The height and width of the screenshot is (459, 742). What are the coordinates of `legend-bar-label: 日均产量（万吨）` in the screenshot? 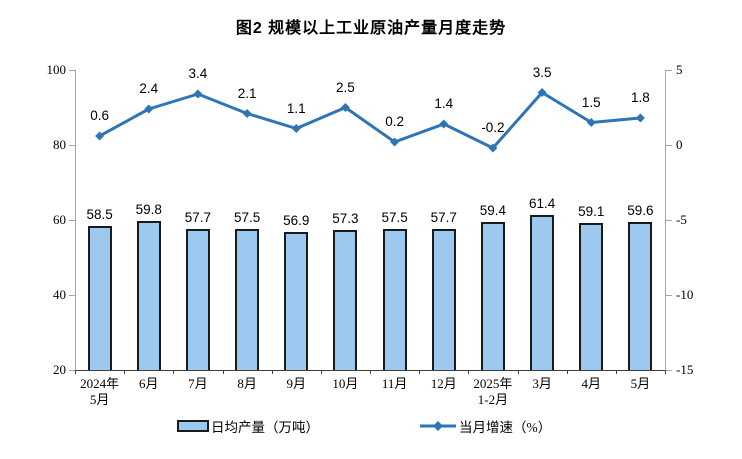 It's located at (265, 427).